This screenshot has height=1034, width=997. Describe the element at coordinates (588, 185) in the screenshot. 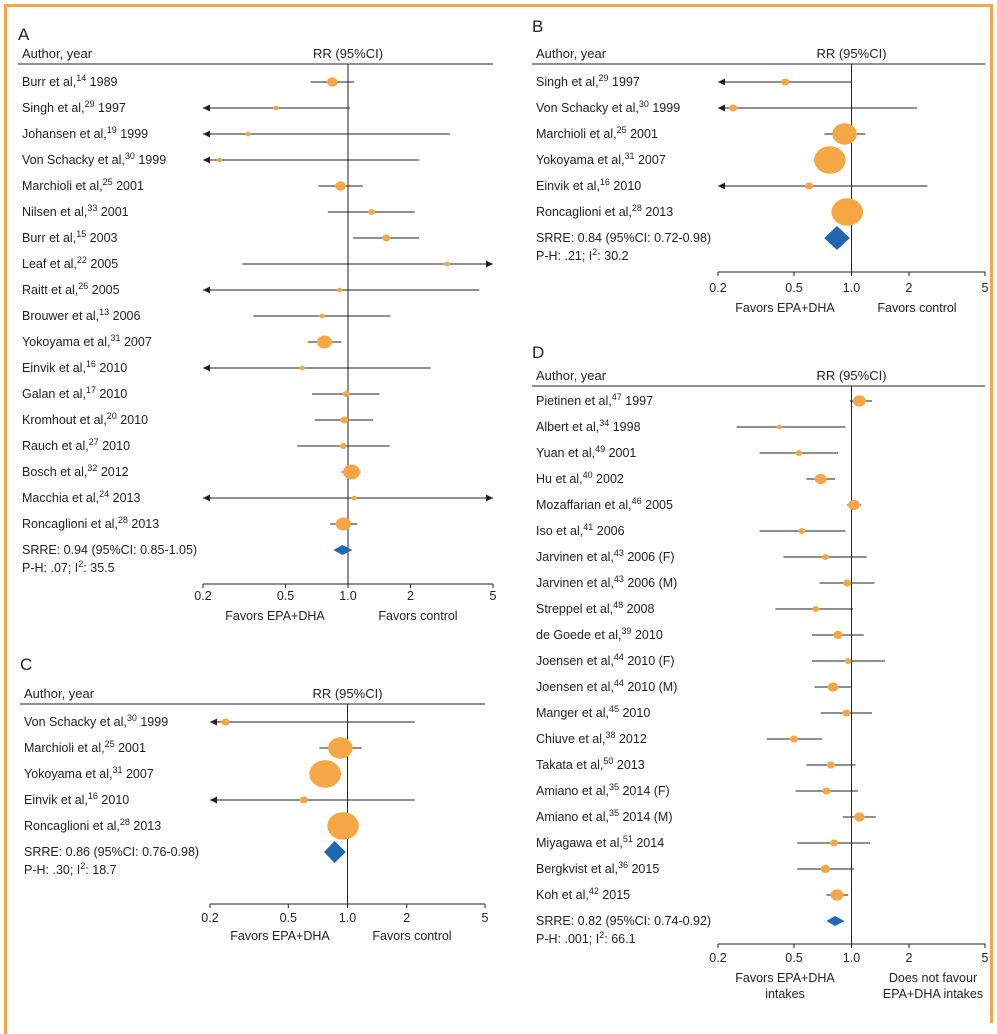

I see `study-label: Einvik et al,16 2010` at that location.